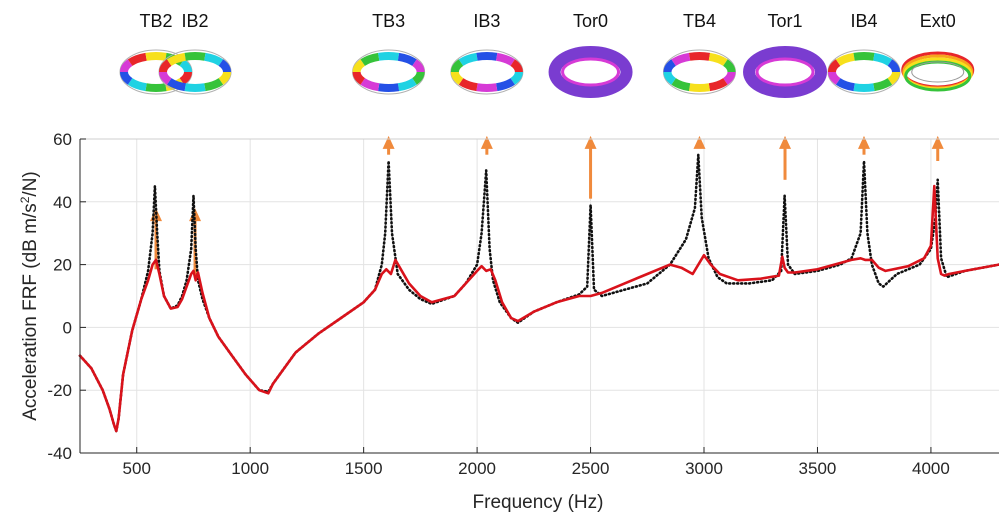 The image size is (999, 520). I want to click on x-axis-label: Frequency (Hz), so click(538, 502).